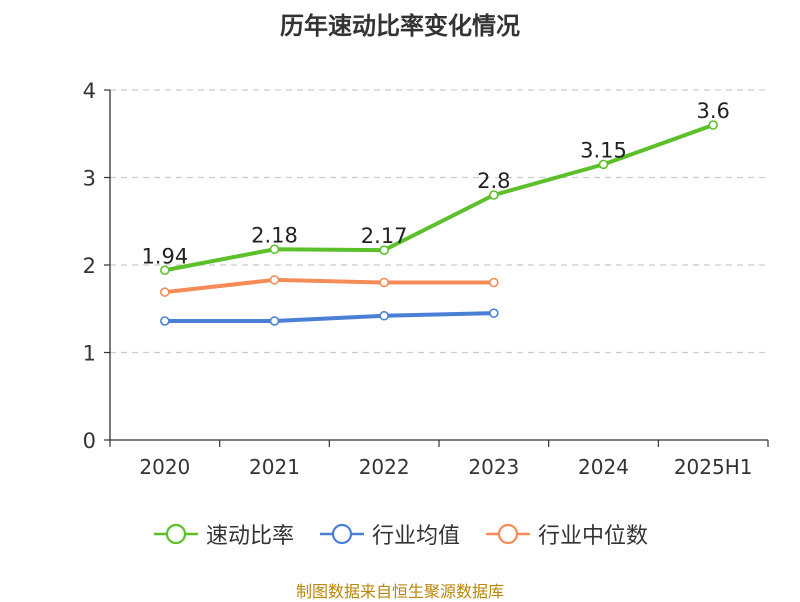 The image size is (800, 602). Describe the element at coordinates (384, 236) in the screenshot. I see `data-label: 2.17` at that location.